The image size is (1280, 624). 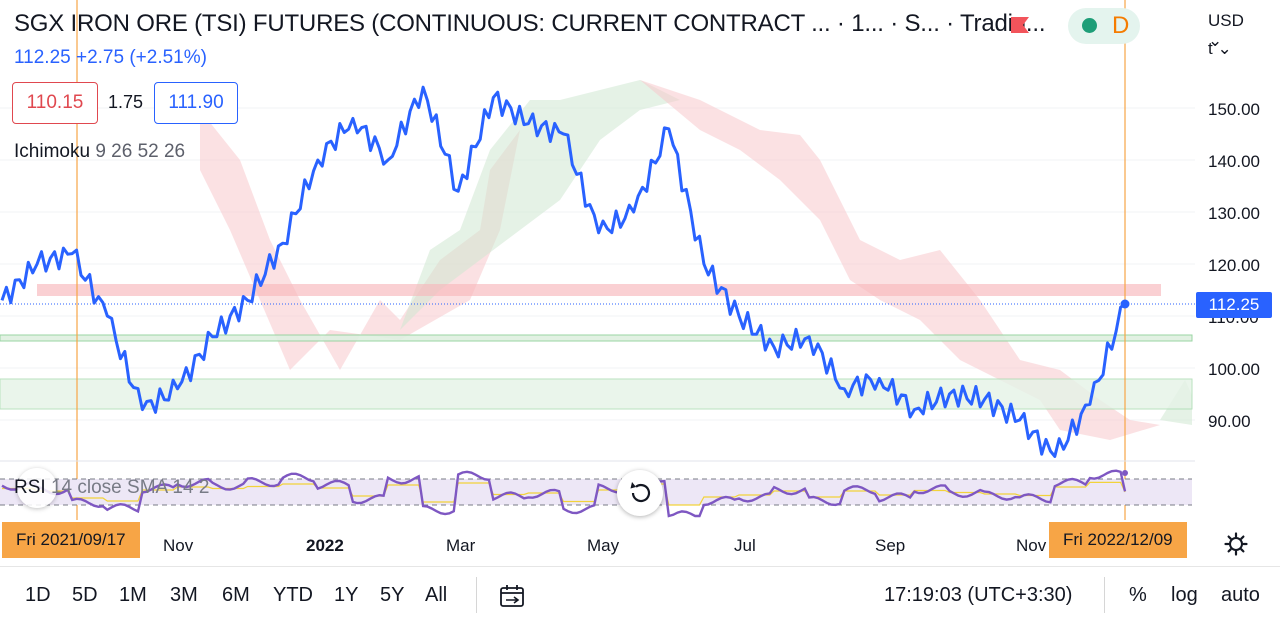 I want to click on log-scale-button: log, so click(x=1184, y=595).